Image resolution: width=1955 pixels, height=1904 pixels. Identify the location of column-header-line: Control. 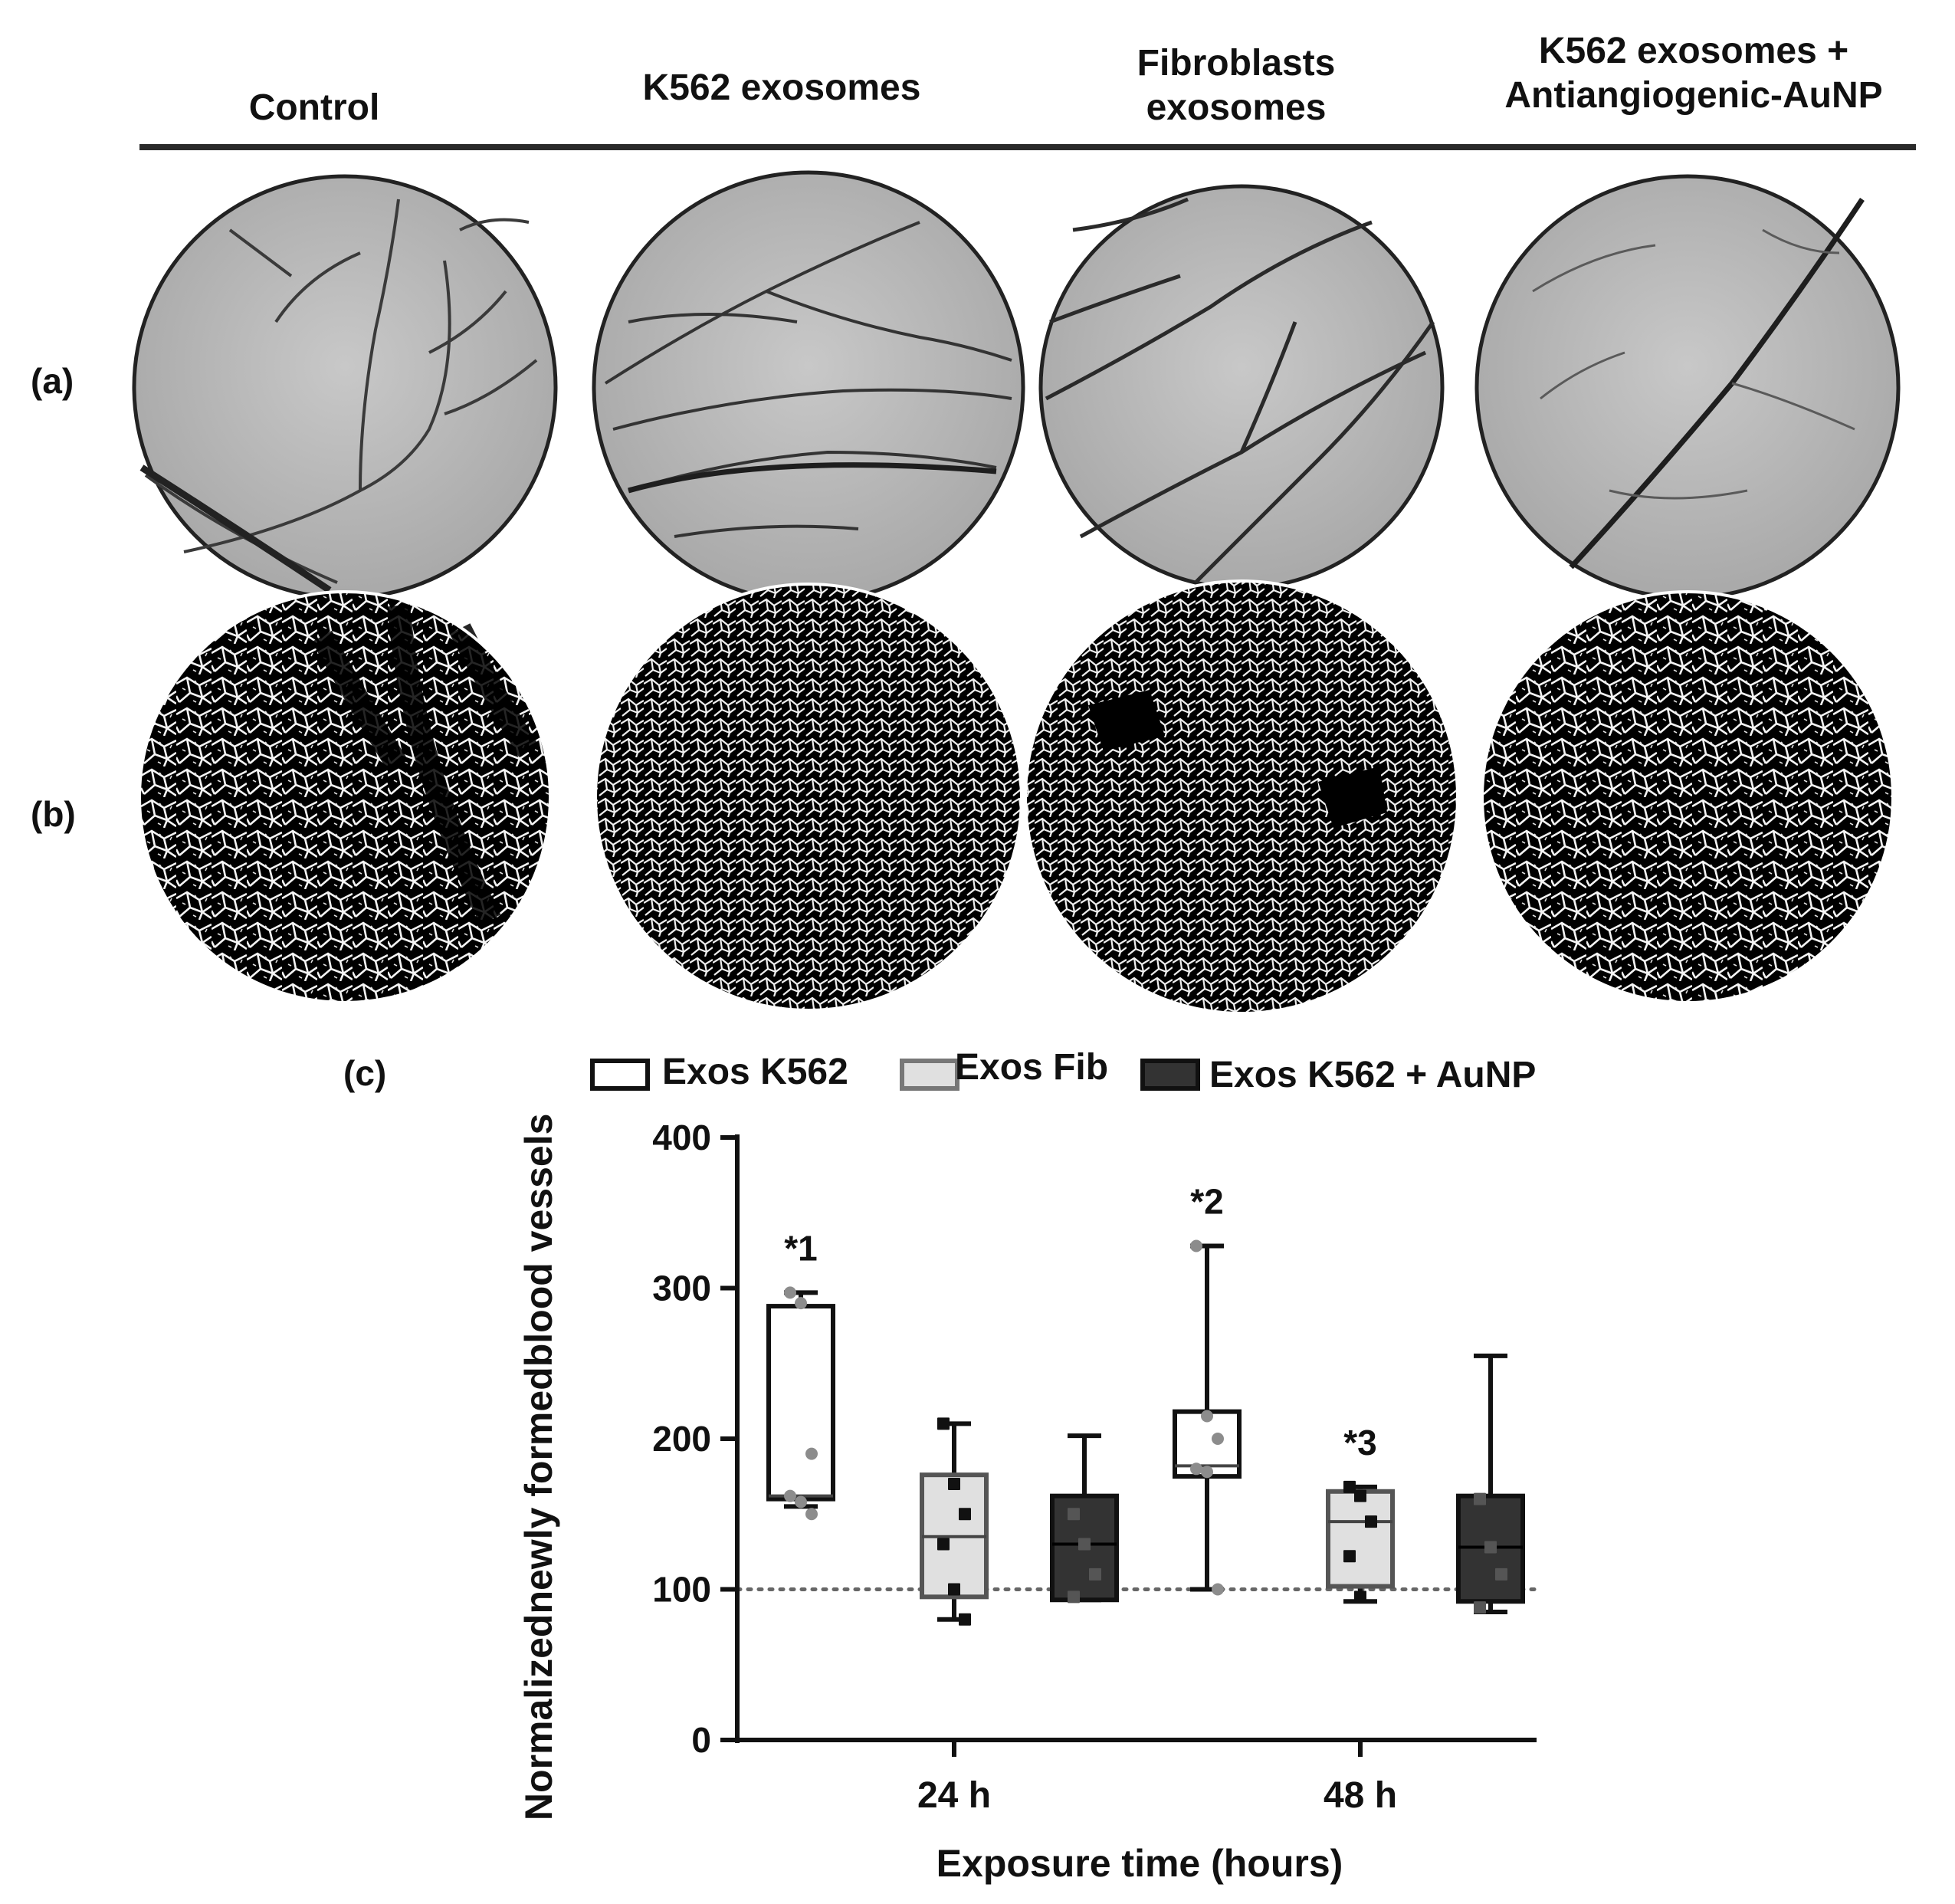
(314, 107).